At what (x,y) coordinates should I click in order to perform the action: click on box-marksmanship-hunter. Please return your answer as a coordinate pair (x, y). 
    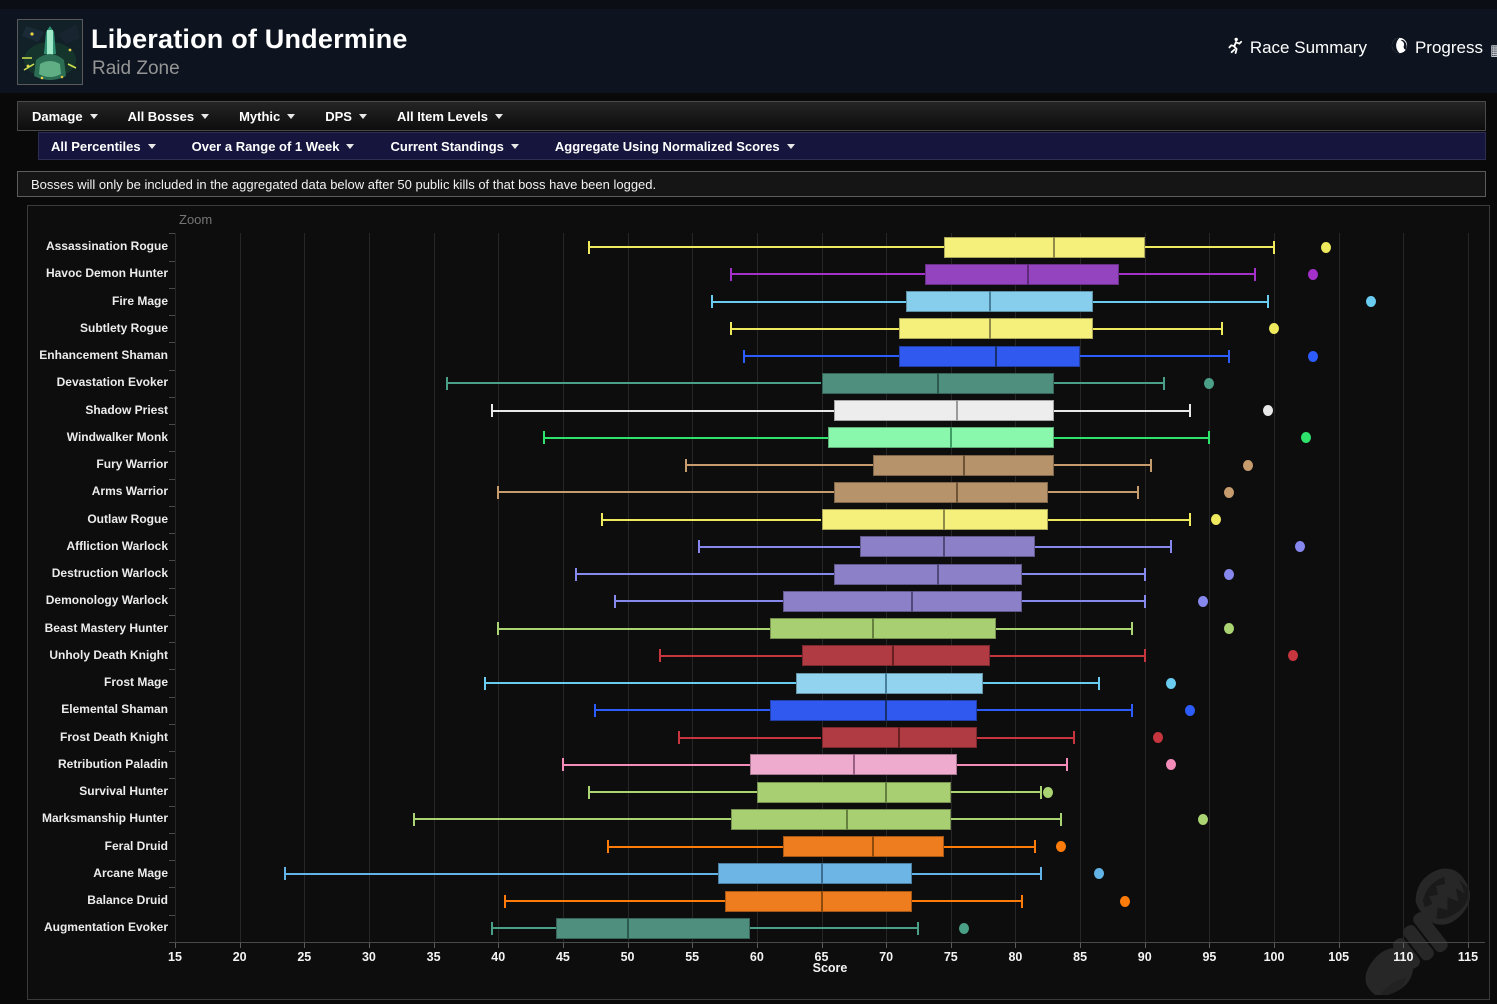
    Looking at the image, I should click on (840, 819).